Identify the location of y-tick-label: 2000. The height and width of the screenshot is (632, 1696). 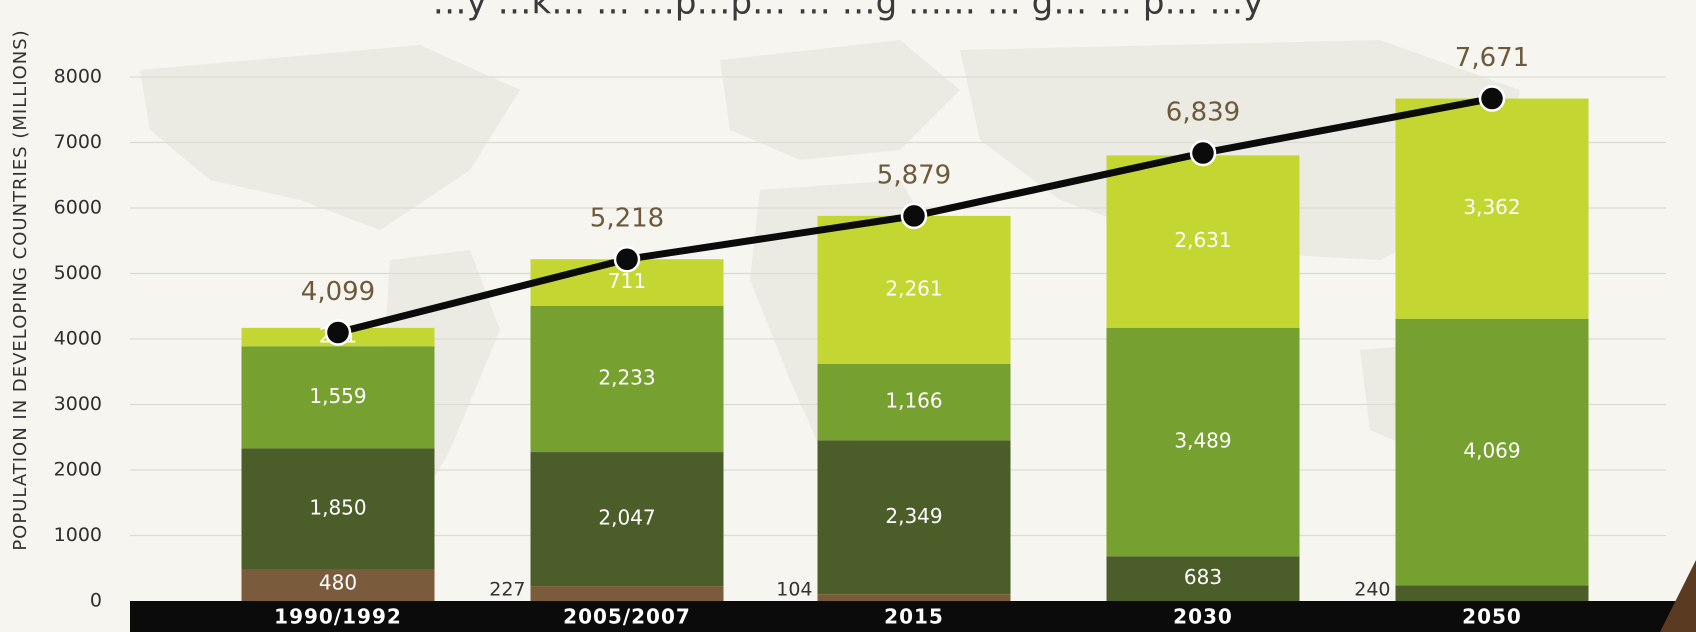
(78, 470).